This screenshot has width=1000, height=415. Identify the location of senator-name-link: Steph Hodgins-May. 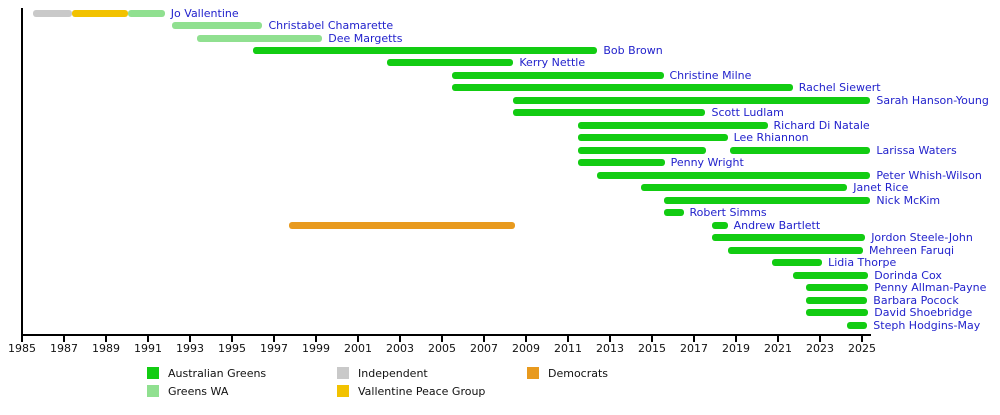
(927, 325).